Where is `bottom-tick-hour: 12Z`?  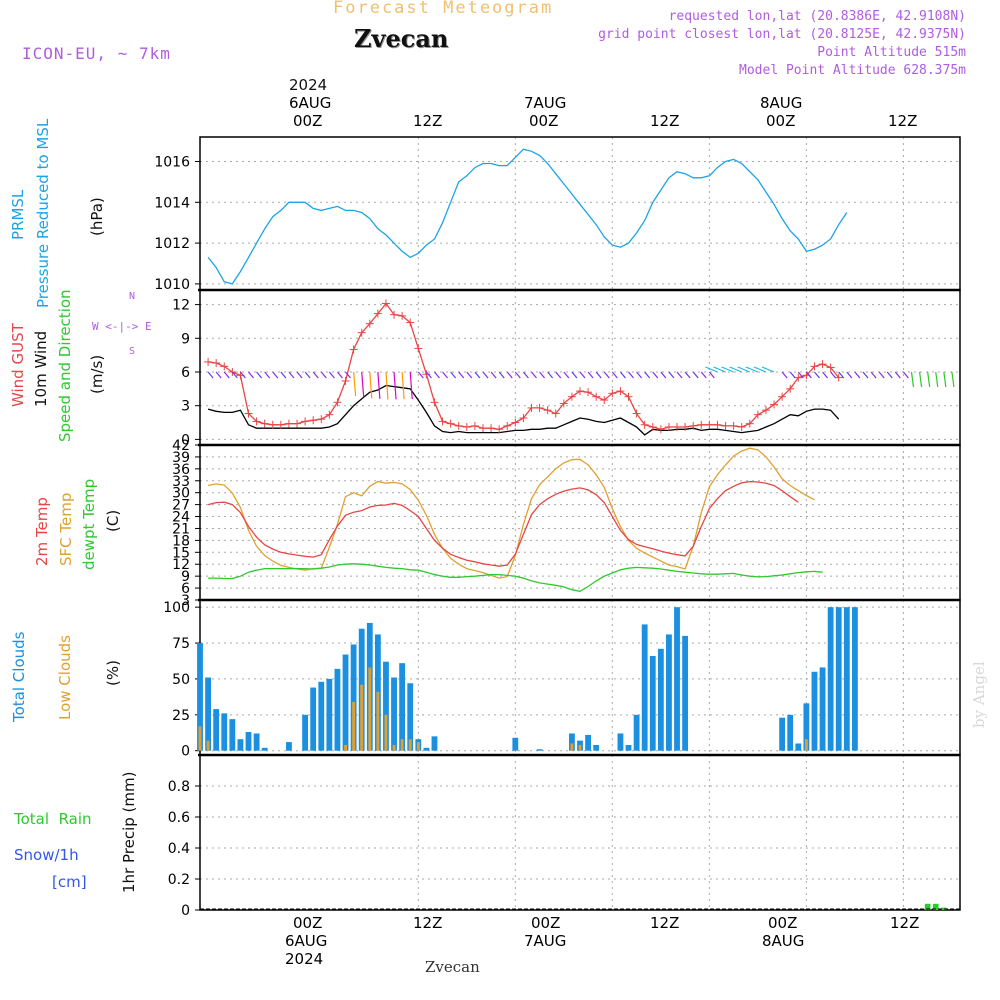
bottom-tick-hour: 12Z is located at coordinates (905, 923).